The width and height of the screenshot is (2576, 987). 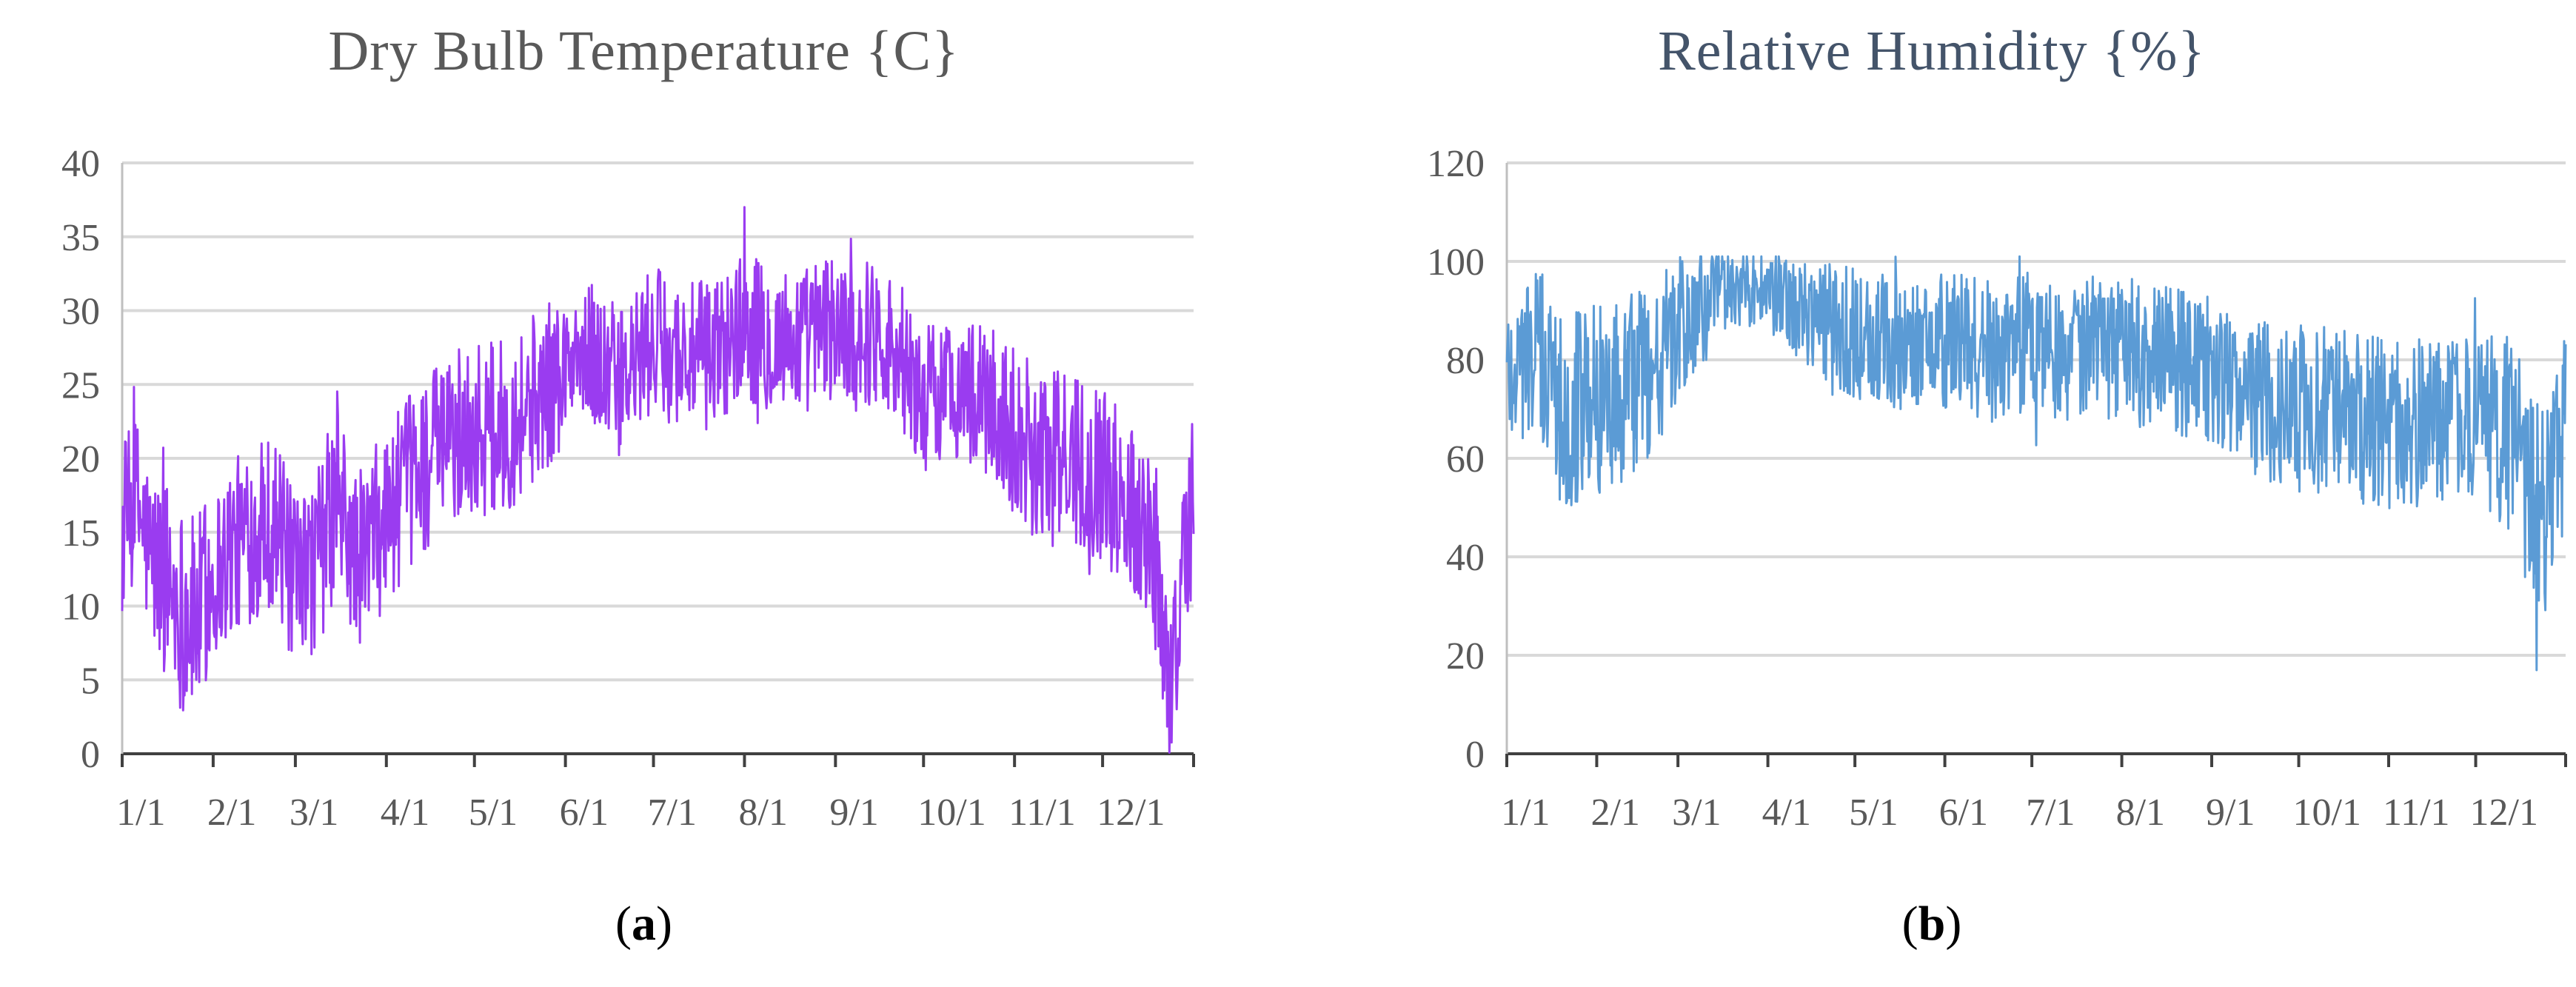 What do you see at coordinates (80, 238) in the screenshot?
I see `y-tick-label: 35` at bounding box center [80, 238].